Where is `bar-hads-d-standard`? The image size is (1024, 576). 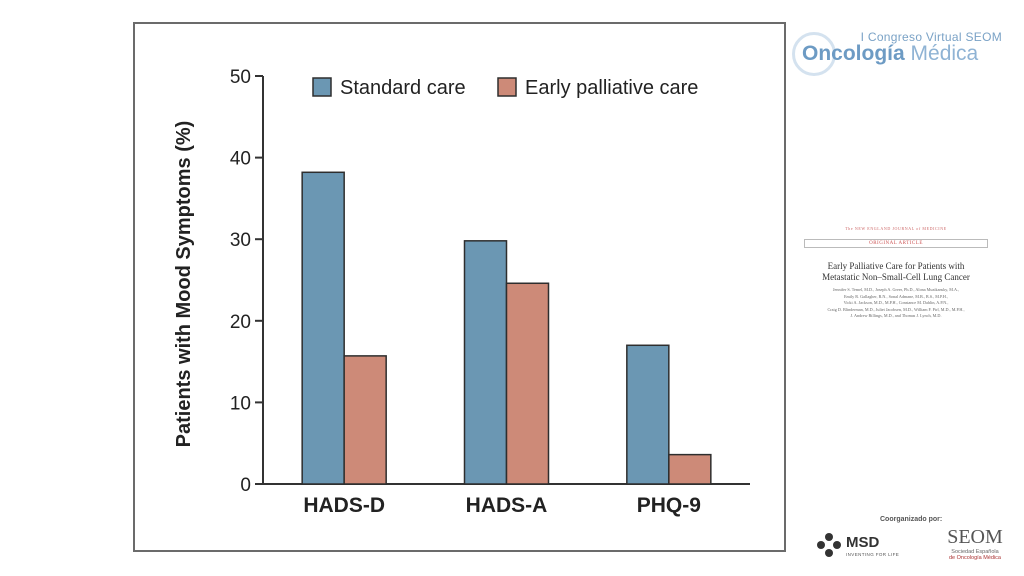
bar-hads-d-standard is located at coordinates (323, 328).